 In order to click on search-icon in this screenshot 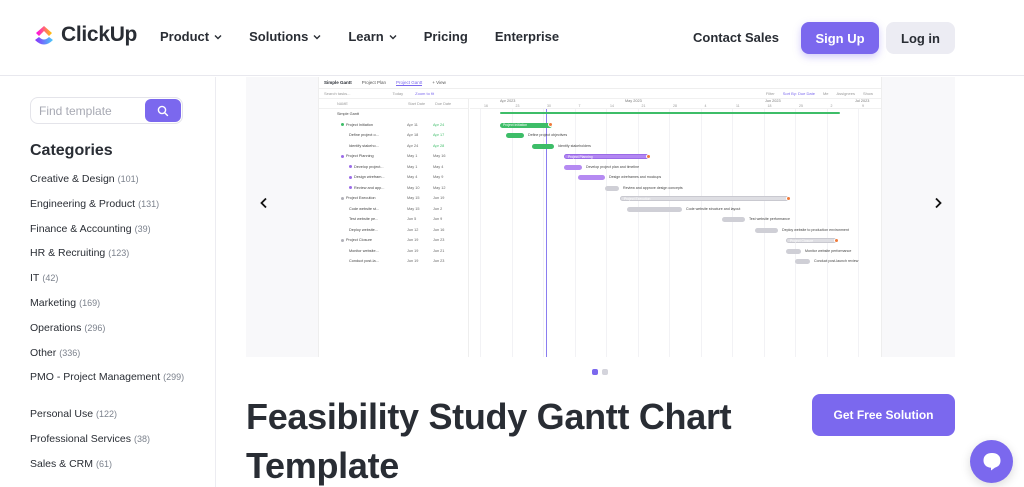, I will do `click(163, 110)`.